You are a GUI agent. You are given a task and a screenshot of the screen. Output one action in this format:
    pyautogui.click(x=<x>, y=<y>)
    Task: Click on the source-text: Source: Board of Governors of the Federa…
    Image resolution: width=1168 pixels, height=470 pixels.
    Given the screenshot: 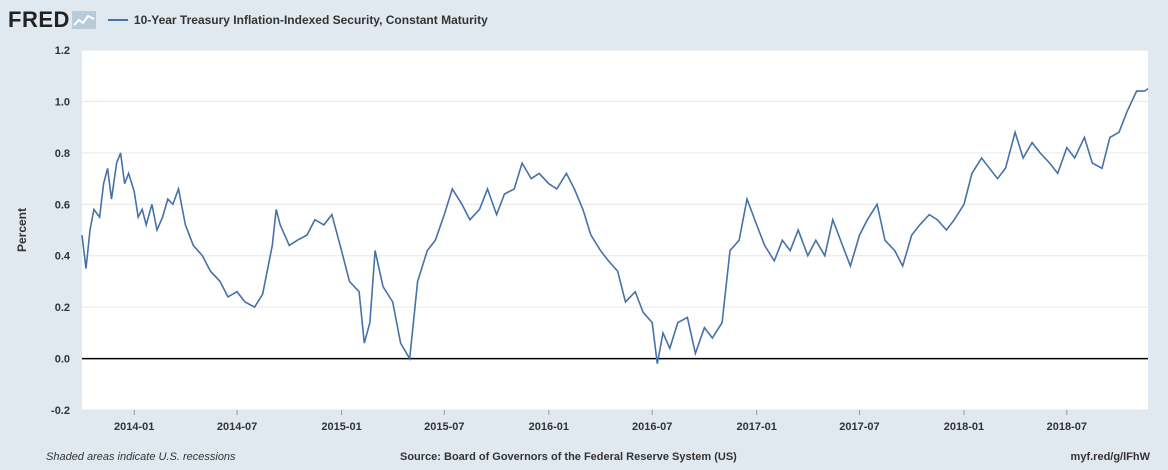 What is the action you would take?
    pyautogui.click(x=568, y=457)
    